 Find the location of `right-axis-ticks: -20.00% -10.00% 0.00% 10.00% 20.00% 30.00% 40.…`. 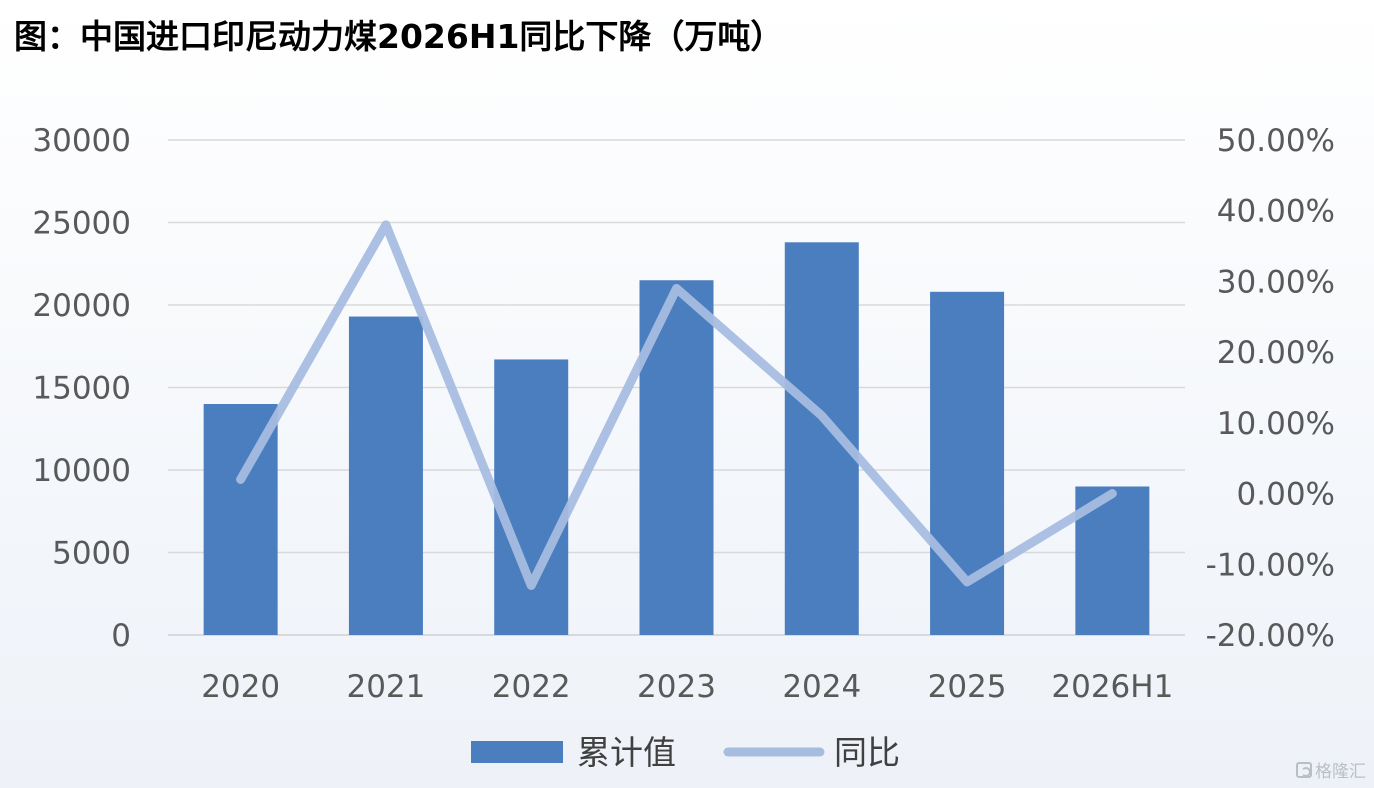

right-axis-ticks: -20.00% -10.00% 0.00% 10.00% 20.00% 30.00% 40.… is located at coordinates (1270, 388).